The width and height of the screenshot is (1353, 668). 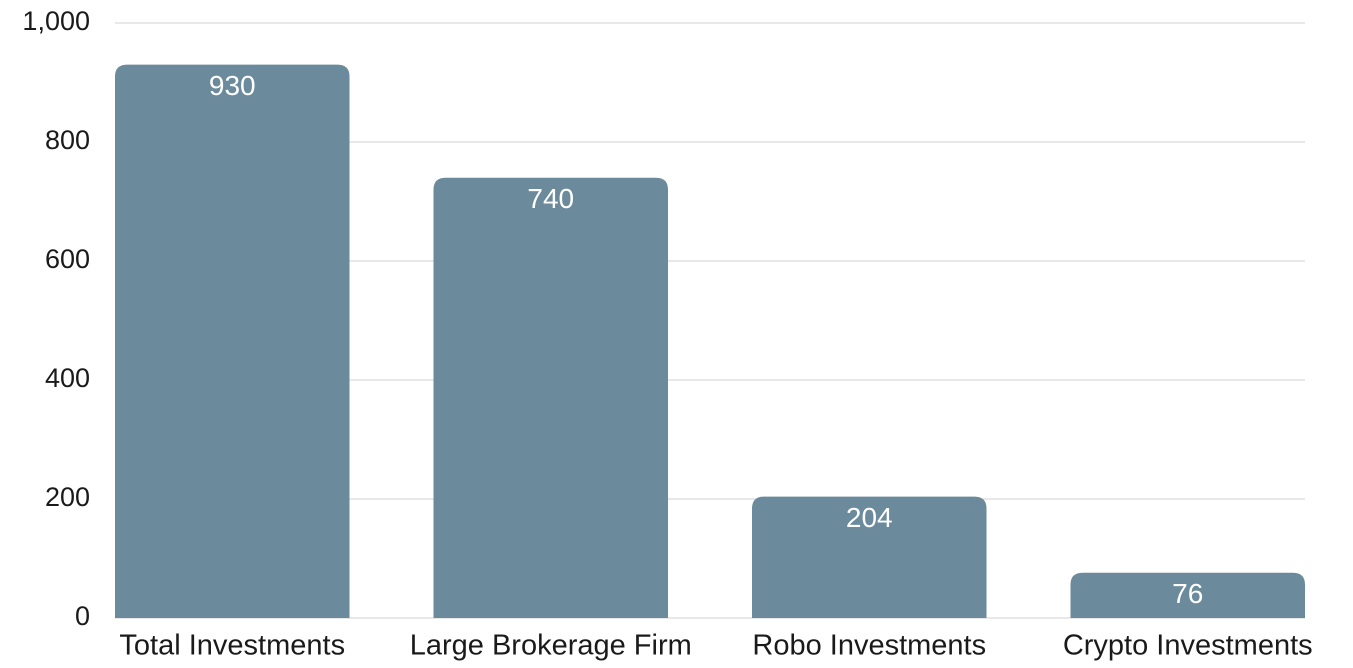 I want to click on value-label: 930, so click(x=232, y=85).